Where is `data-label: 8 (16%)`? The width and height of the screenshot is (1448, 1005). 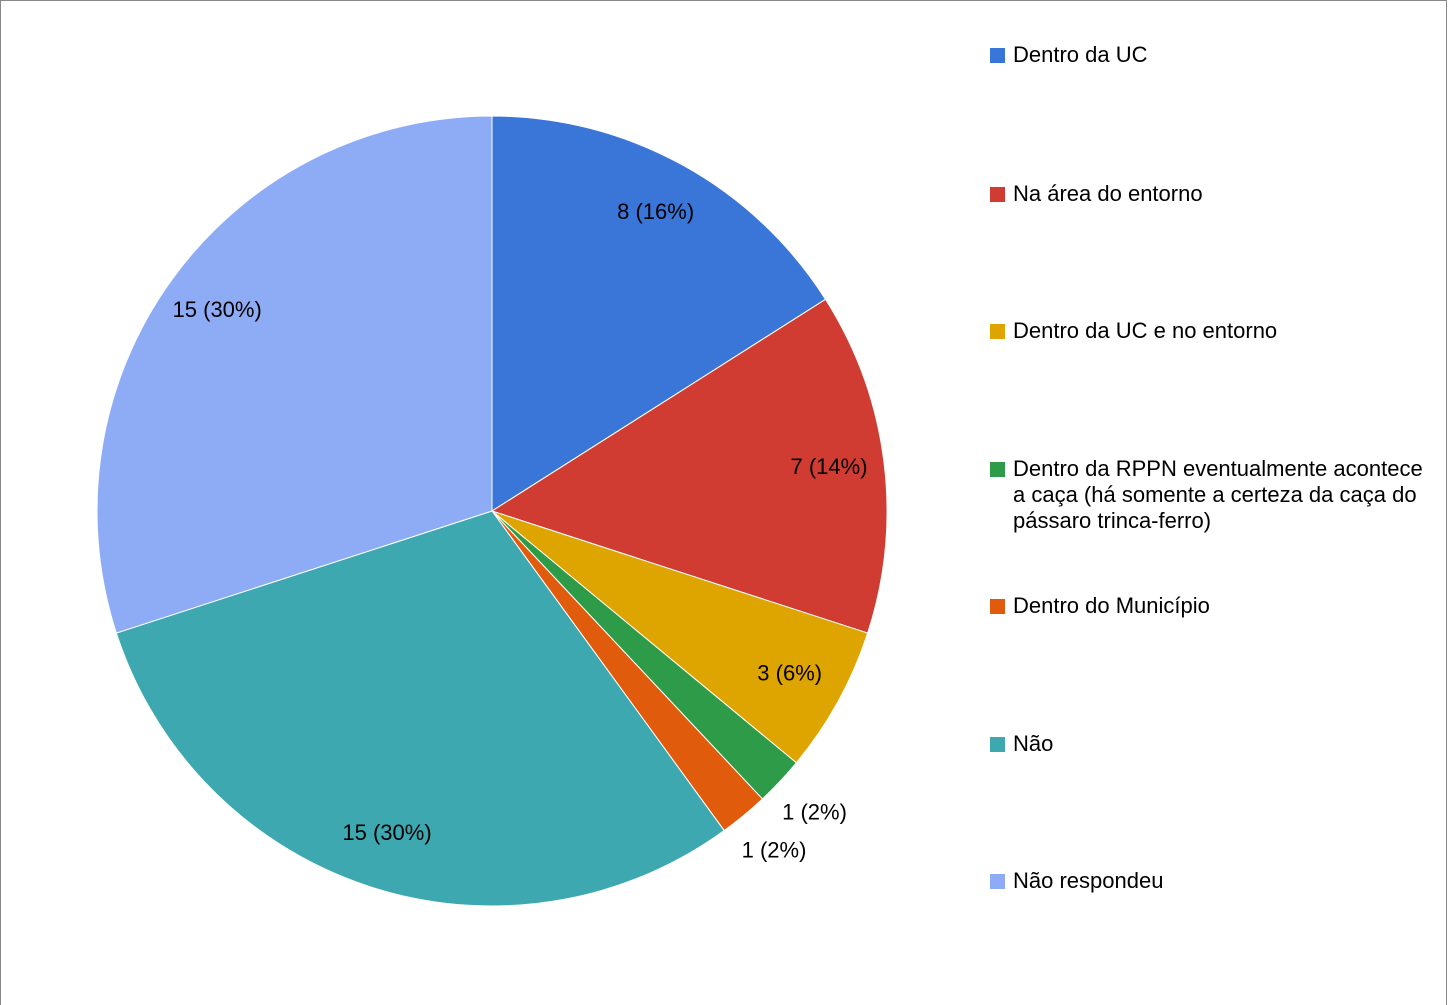
data-label: 8 (16%) is located at coordinates (655, 211).